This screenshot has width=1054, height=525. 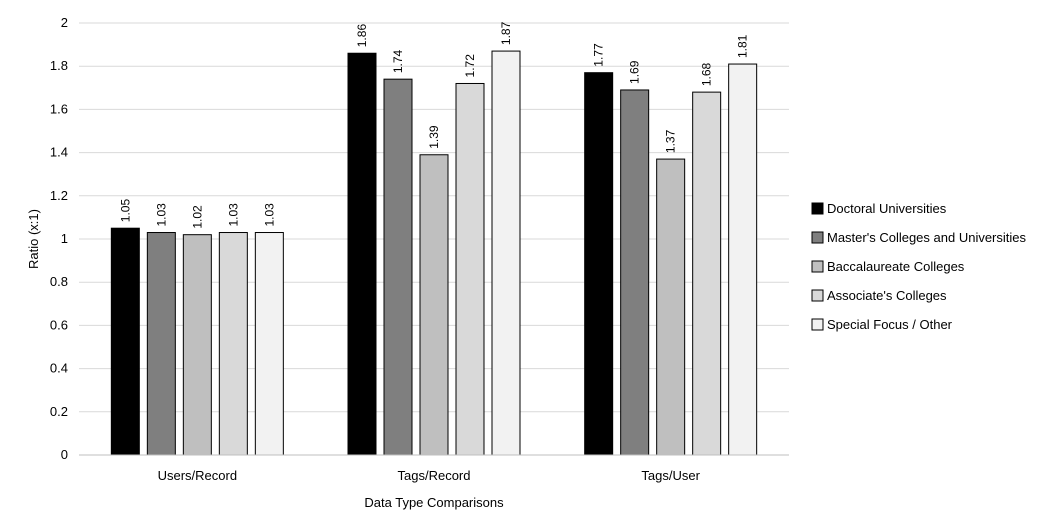 What do you see at coordinates (64, 238) in the screenshot?
I see `y-tick-label: 1` at bounding box center [64, 238].